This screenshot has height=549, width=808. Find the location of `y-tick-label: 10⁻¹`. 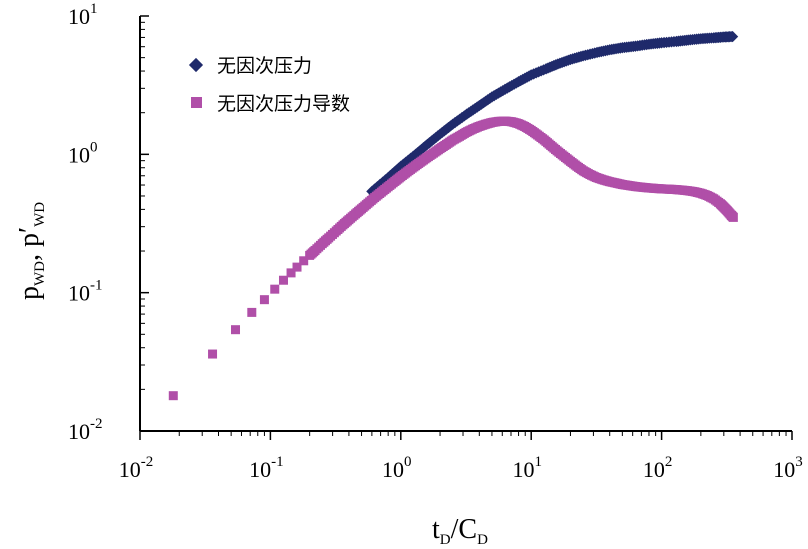

y-tick-label: 10⁻¹ is located at coordinates (85, 292).